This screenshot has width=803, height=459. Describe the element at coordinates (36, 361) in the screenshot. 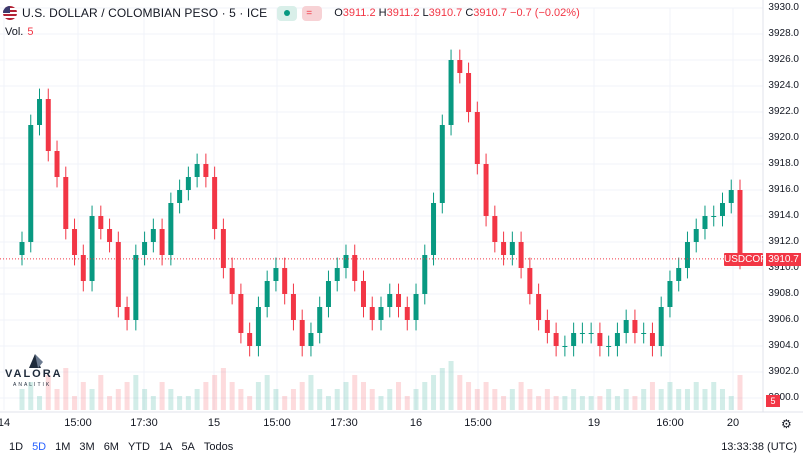

I see `valora-logo` at that location.